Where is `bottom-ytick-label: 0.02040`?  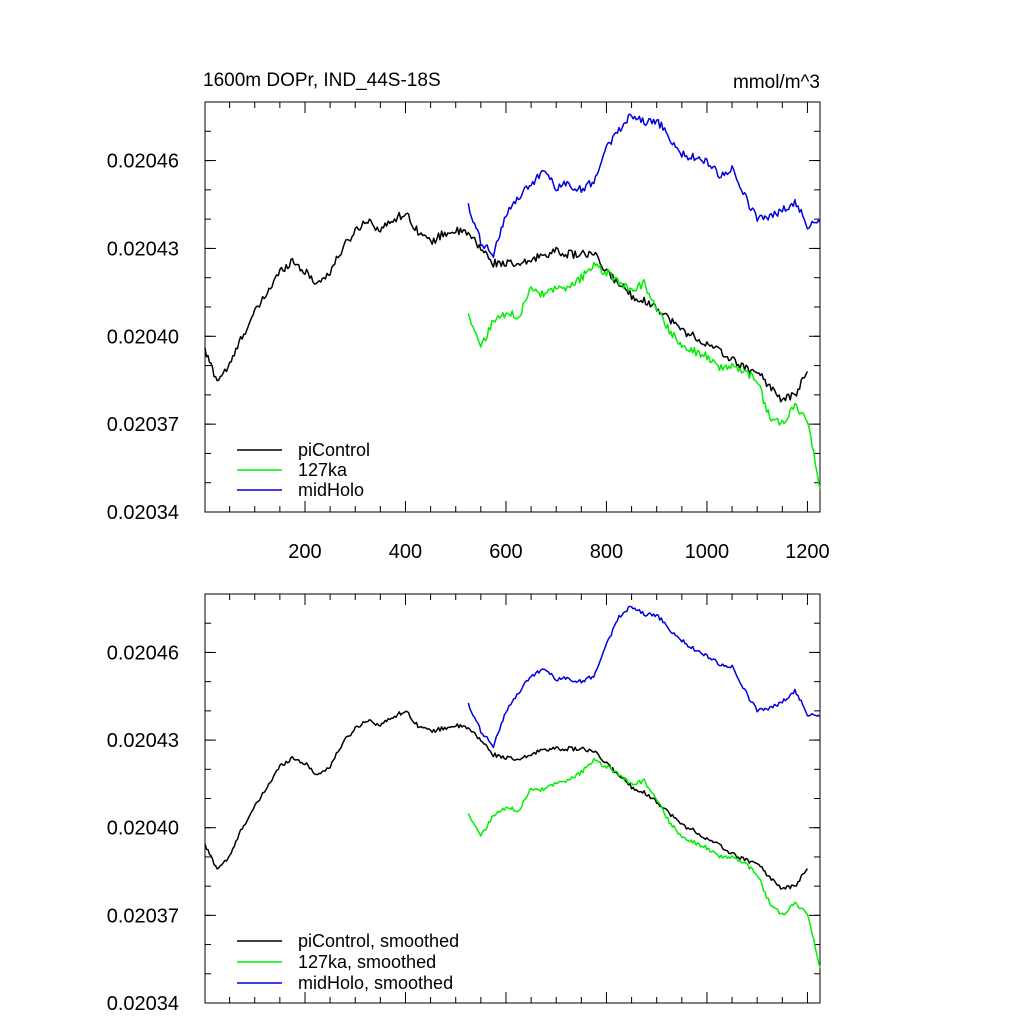
bottom-ytick-label: 0.02040 is located at coordinates (143, 829).